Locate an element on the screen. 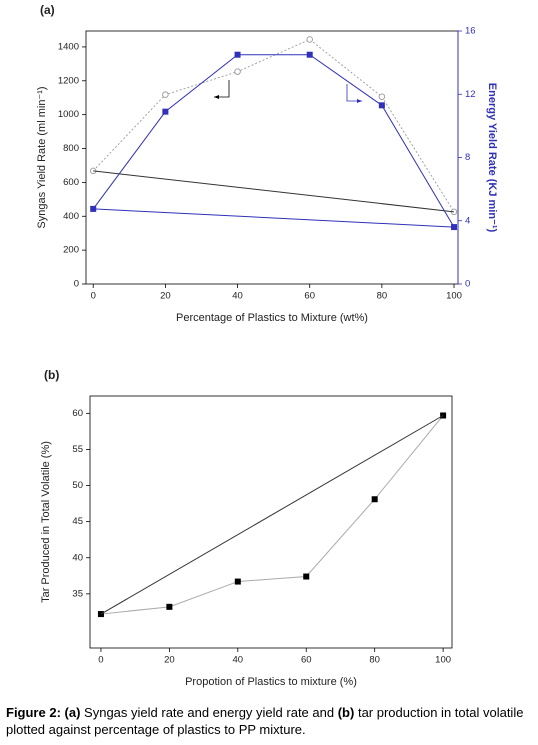  y2-tick-label: 4 is located at coordinates (467, 220).